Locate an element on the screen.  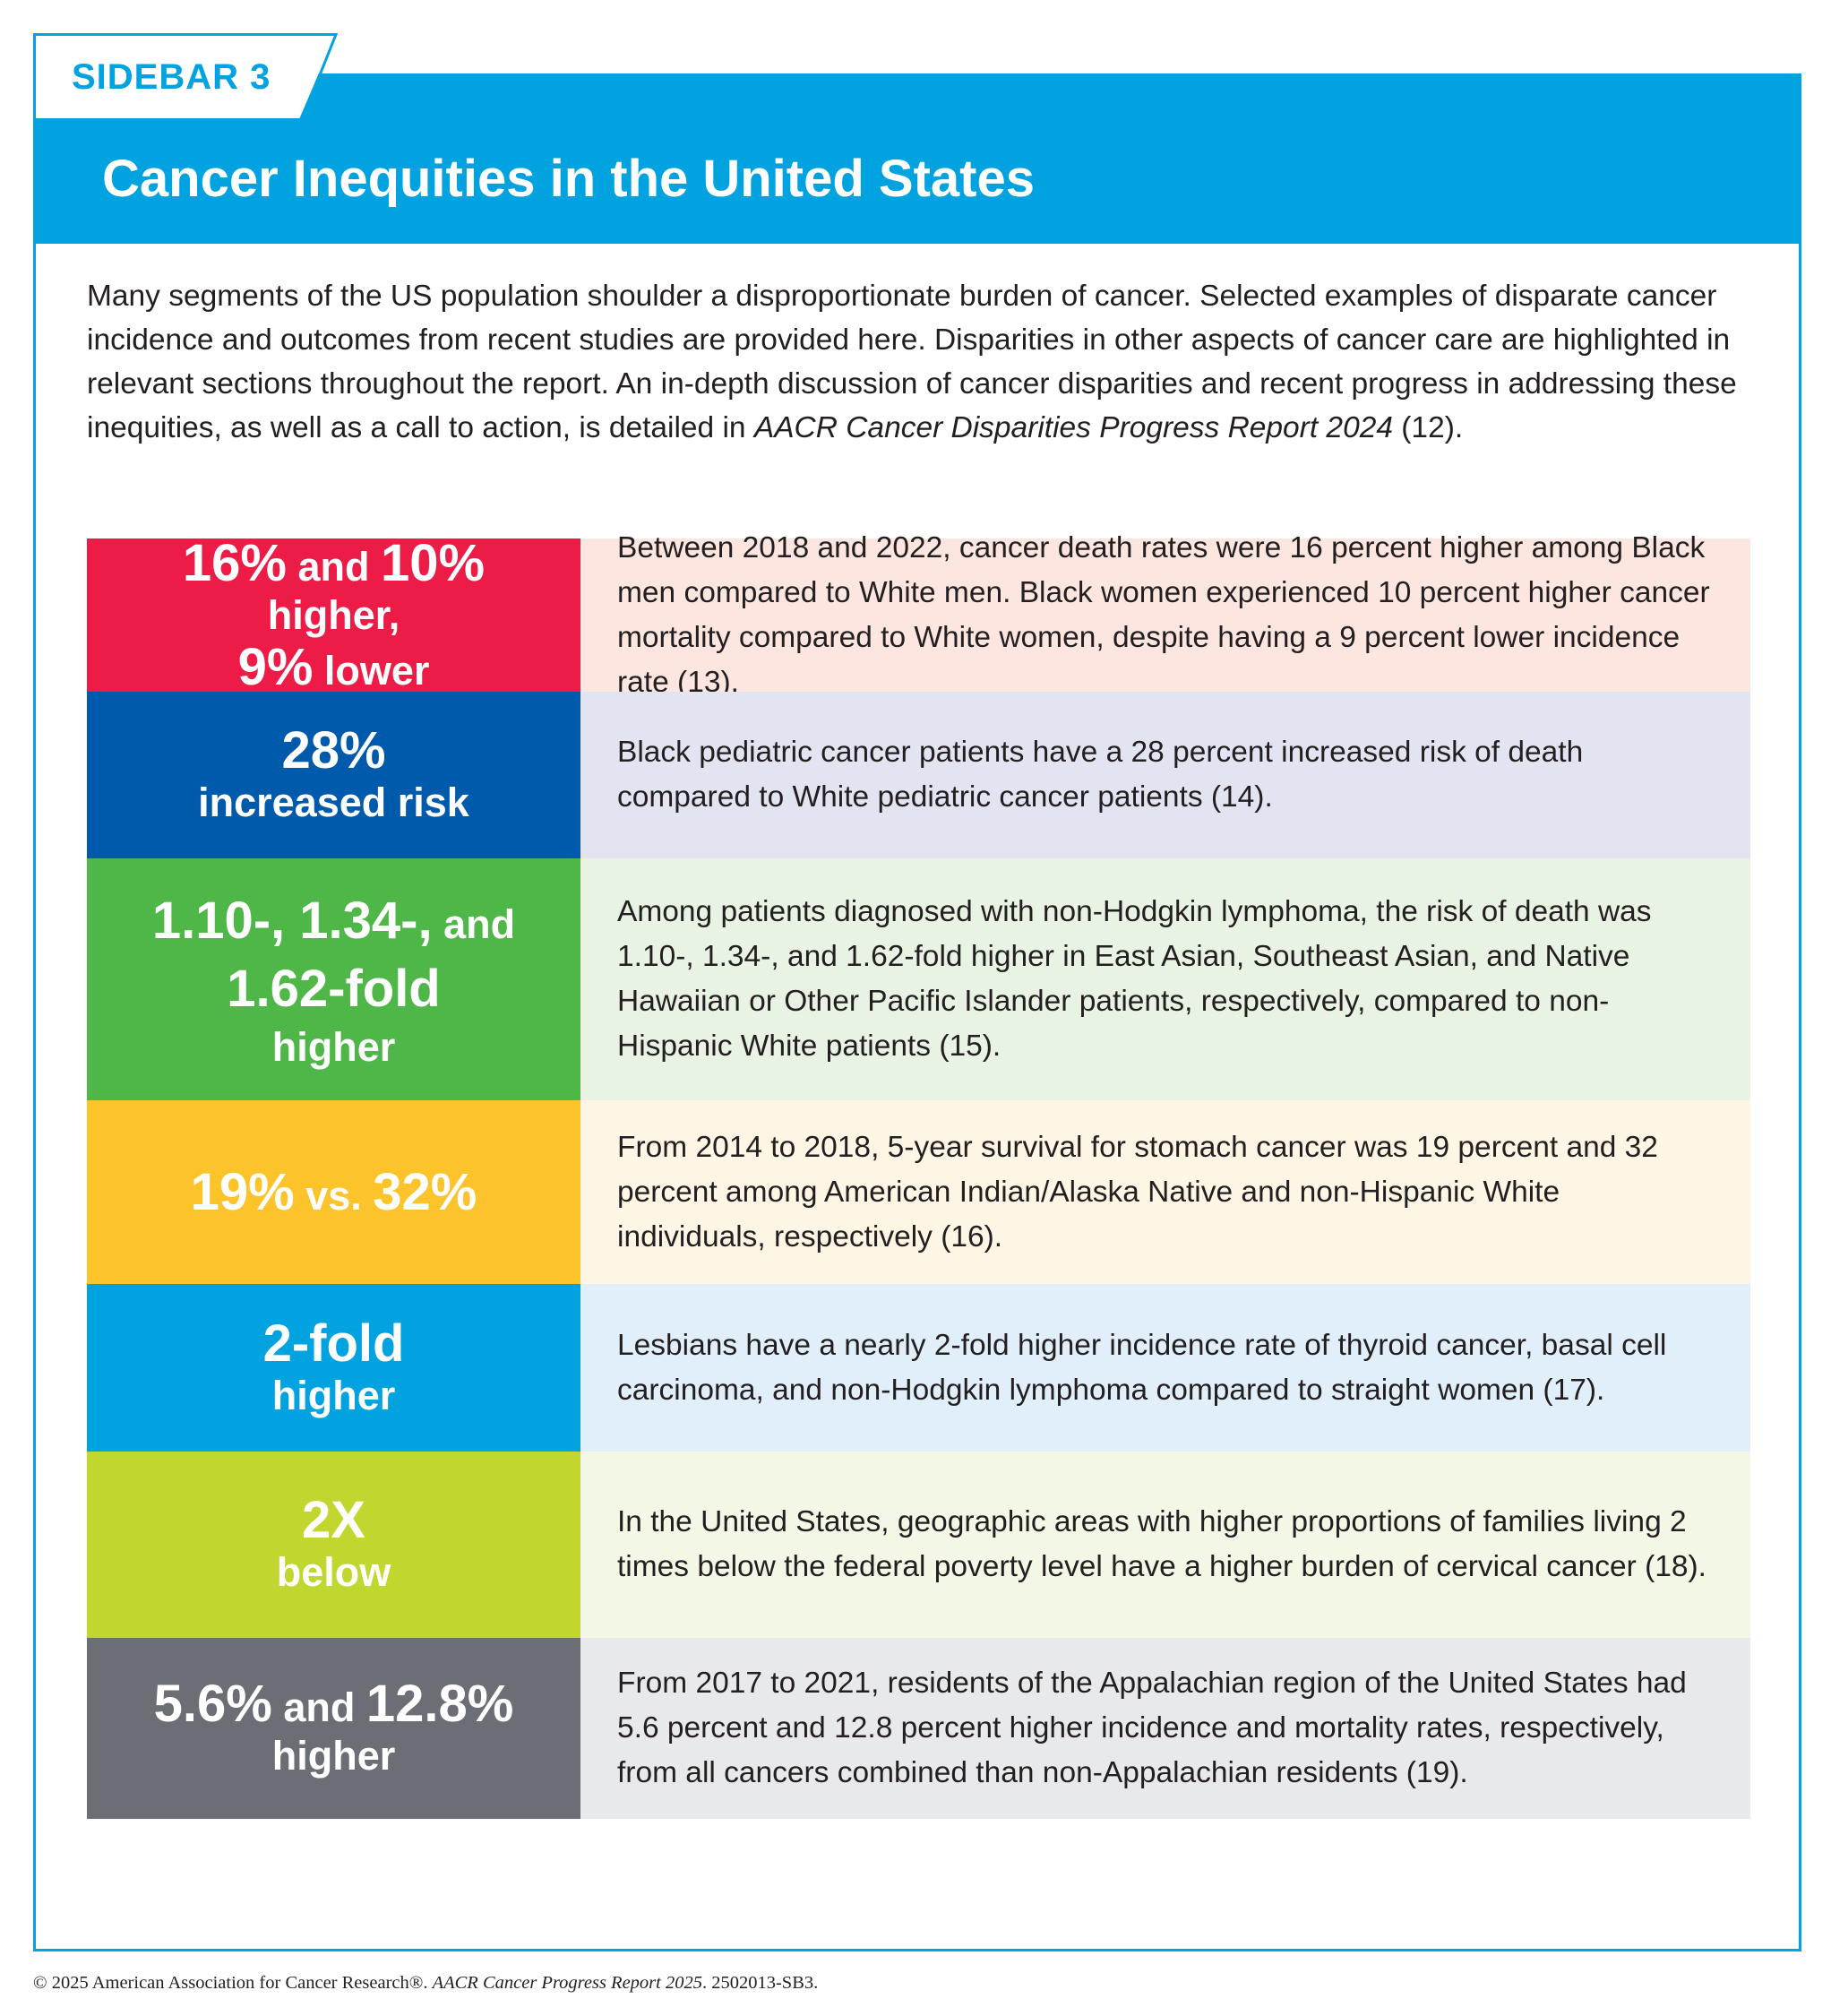
stat-line: 9% lower is located at coordinates (333, 666).